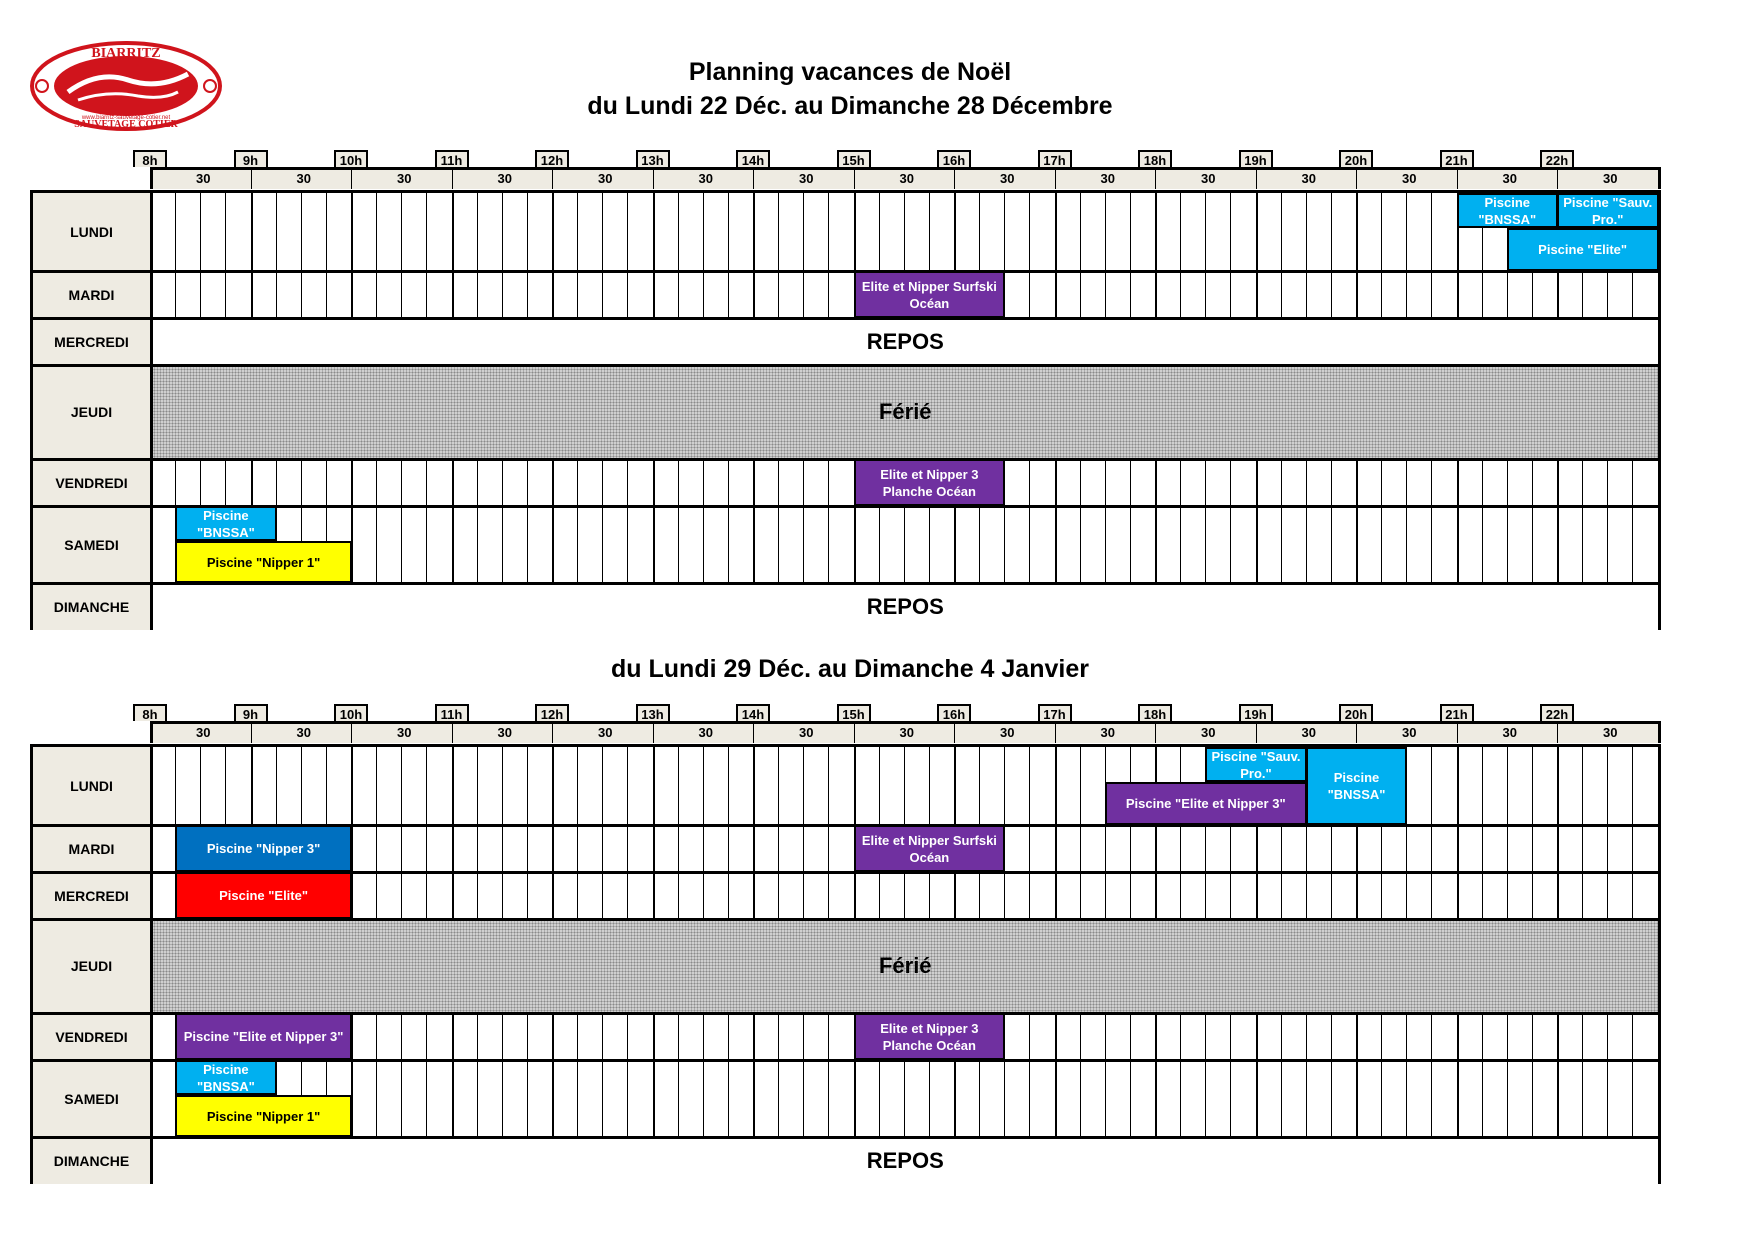 This screenshot has height=1240, width=1754. I want to click on svg-text: BIARRITZ, so click(125, 53).